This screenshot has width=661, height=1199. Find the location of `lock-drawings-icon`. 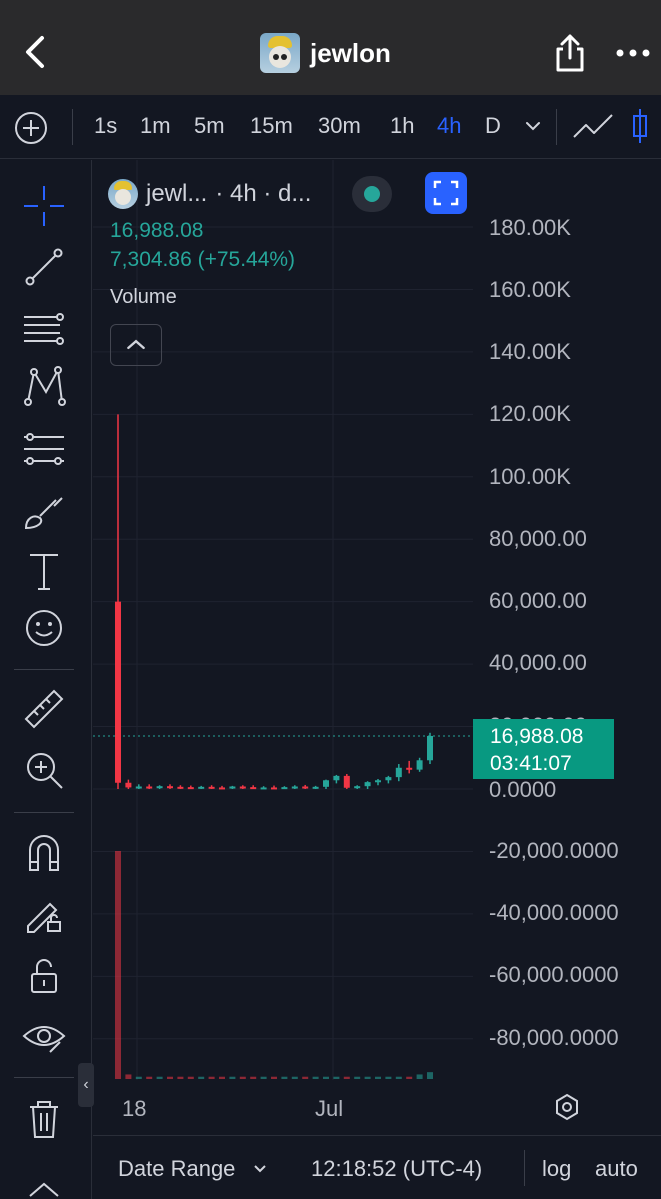

lock-drawings-icon is located at coordinates (44, 914).